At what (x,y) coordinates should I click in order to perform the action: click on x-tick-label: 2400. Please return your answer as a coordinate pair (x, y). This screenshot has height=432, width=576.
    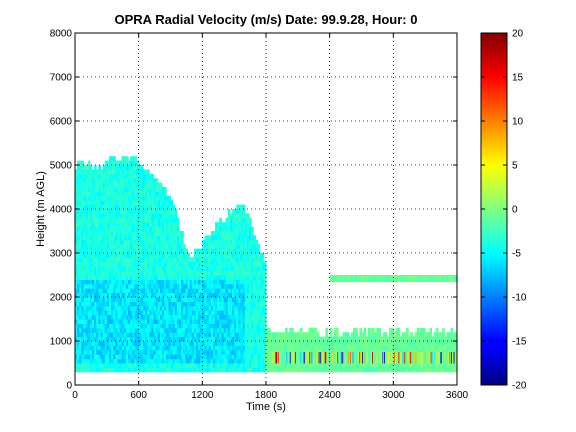
    Looking at the image, I should click on (330, 395).